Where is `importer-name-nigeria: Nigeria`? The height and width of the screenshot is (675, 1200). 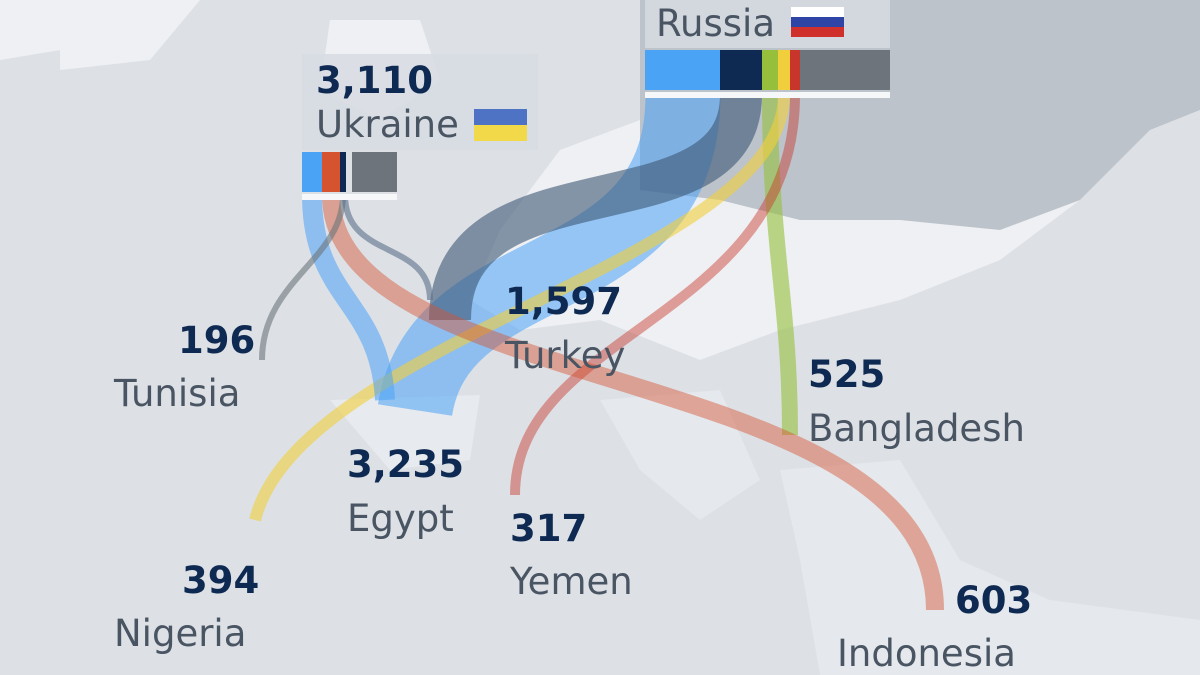 importer-name-nigeria: Nigeria is located at coordinates (180, 633).